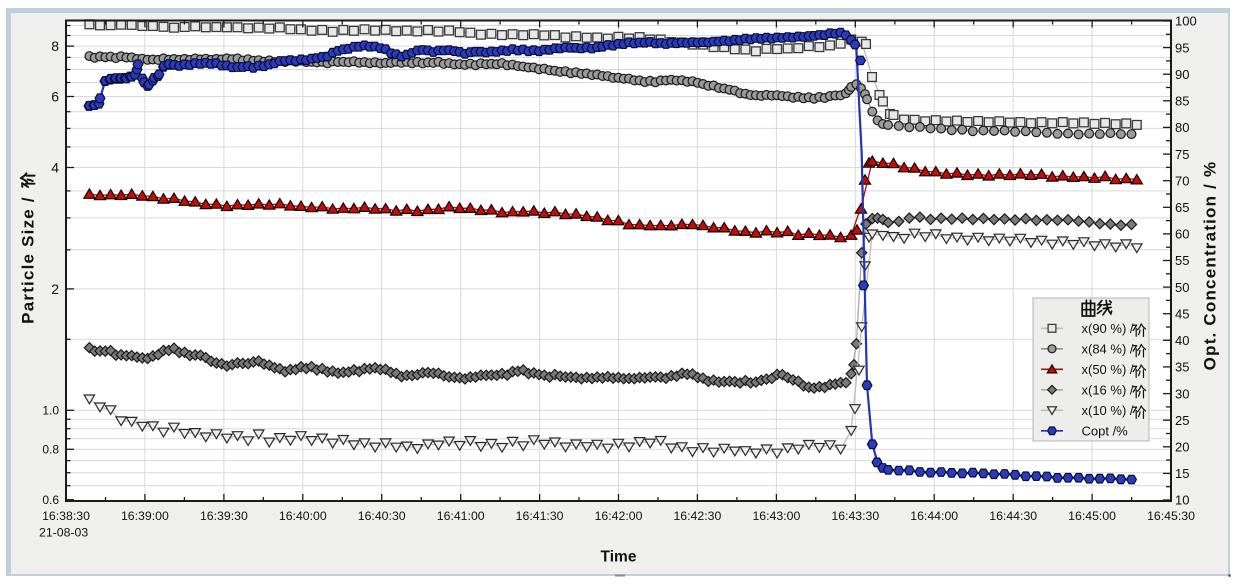 The height and width of the screenshot is (587, 1237). Describe the element at coordinates (619, 557) in the screenshot. I see `svg-text: Time` at that location.